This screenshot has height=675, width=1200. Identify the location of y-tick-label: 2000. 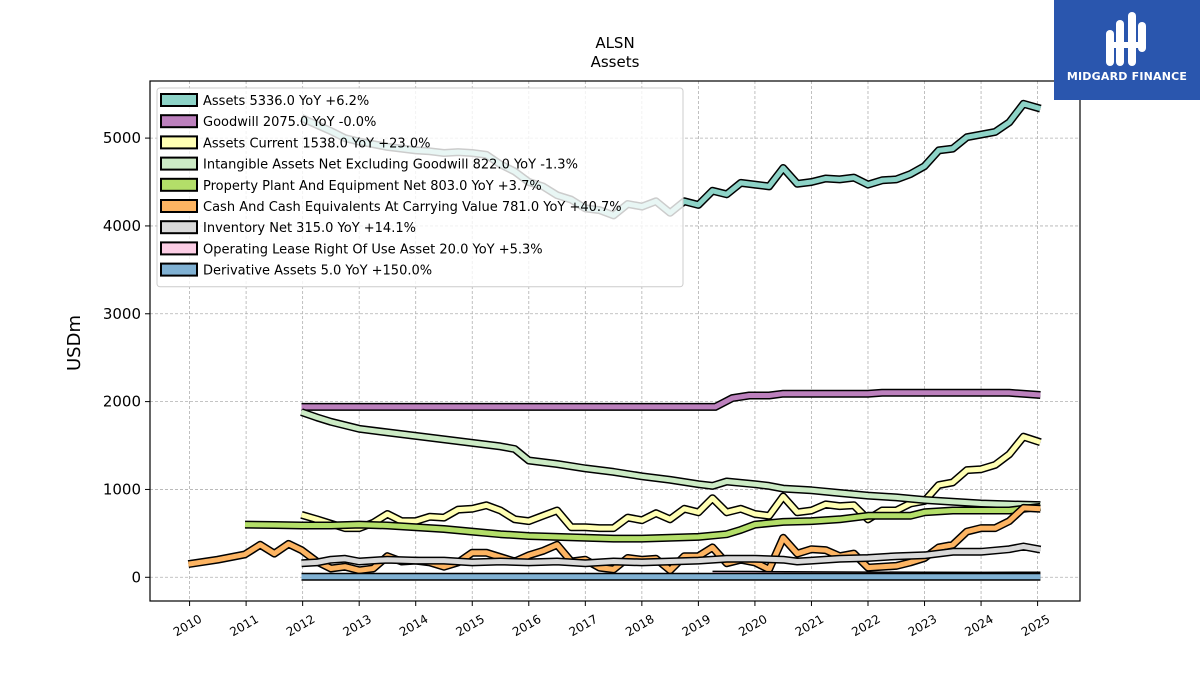
(122, 402).